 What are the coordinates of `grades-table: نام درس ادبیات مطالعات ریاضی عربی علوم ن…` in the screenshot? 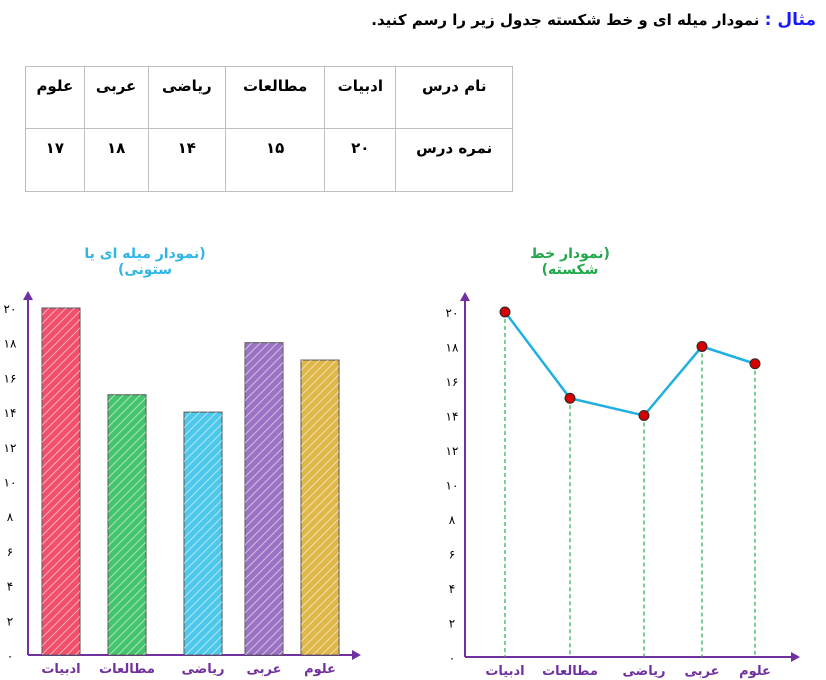 It's located at (269, 129).